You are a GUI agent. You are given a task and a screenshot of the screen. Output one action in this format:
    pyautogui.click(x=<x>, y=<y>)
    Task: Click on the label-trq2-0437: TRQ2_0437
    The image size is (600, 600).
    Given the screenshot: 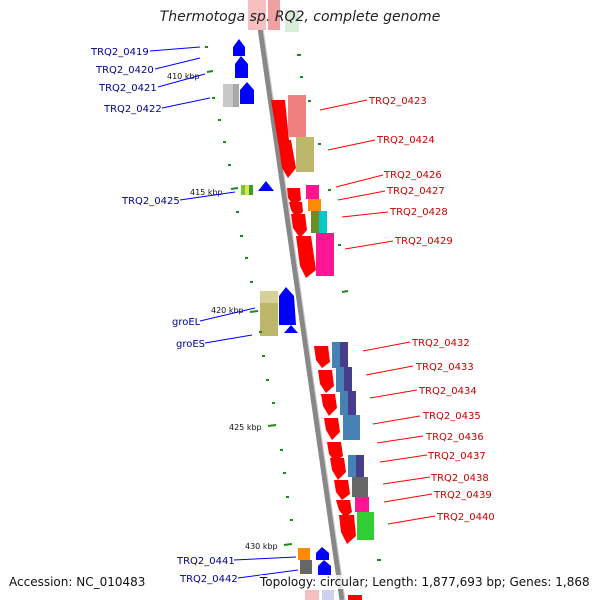 What is the action you would take?
    pyautogui.click(x=456, y=456)
    